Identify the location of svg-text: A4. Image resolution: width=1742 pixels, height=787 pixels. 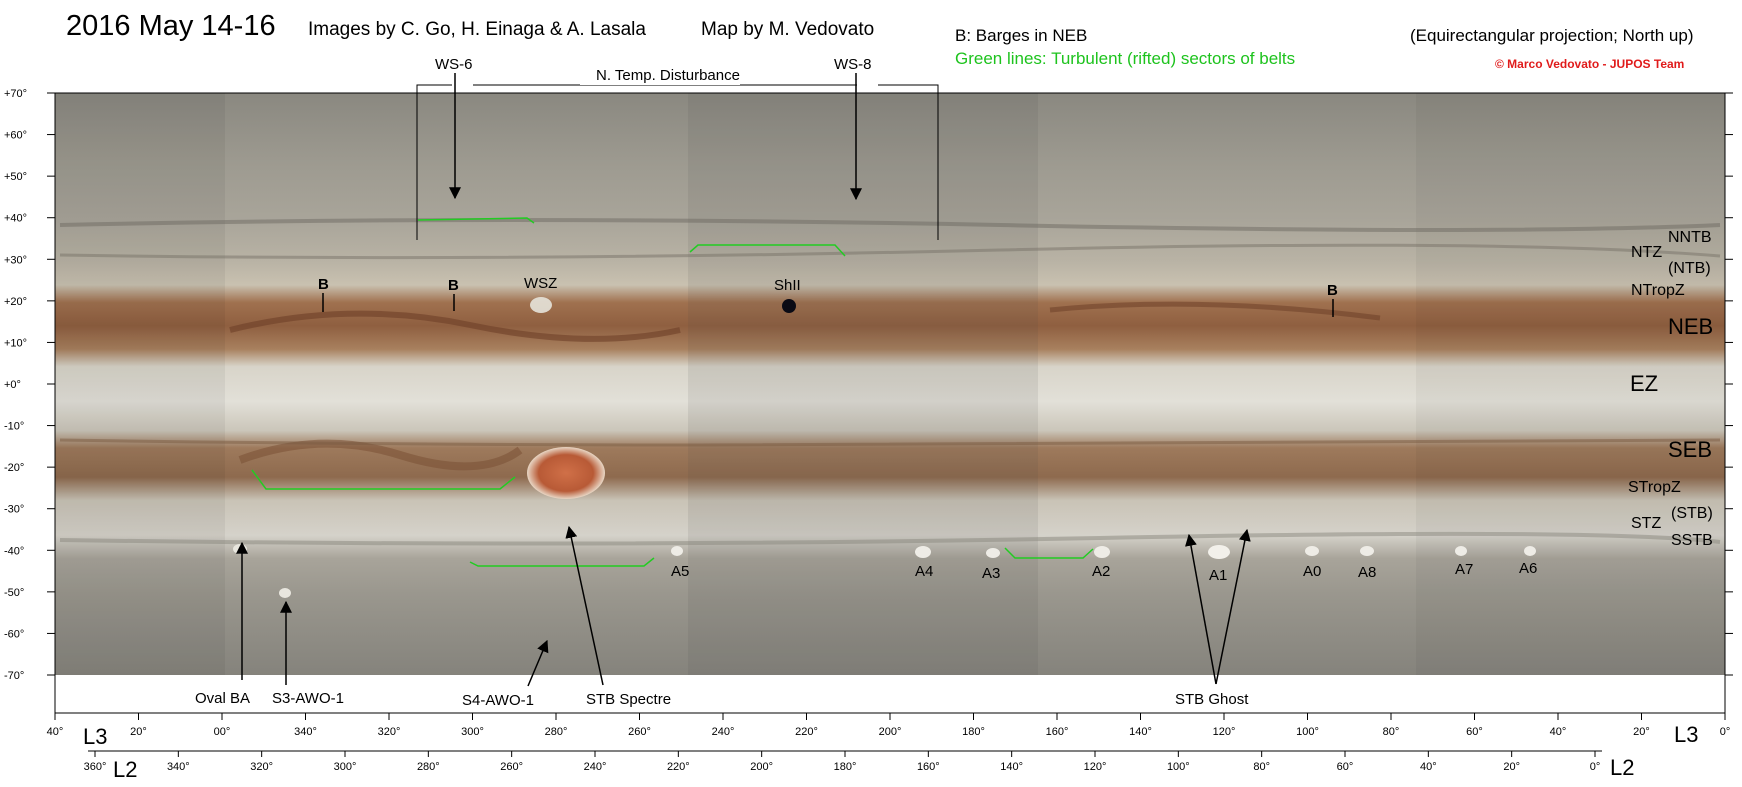
(924, 571).